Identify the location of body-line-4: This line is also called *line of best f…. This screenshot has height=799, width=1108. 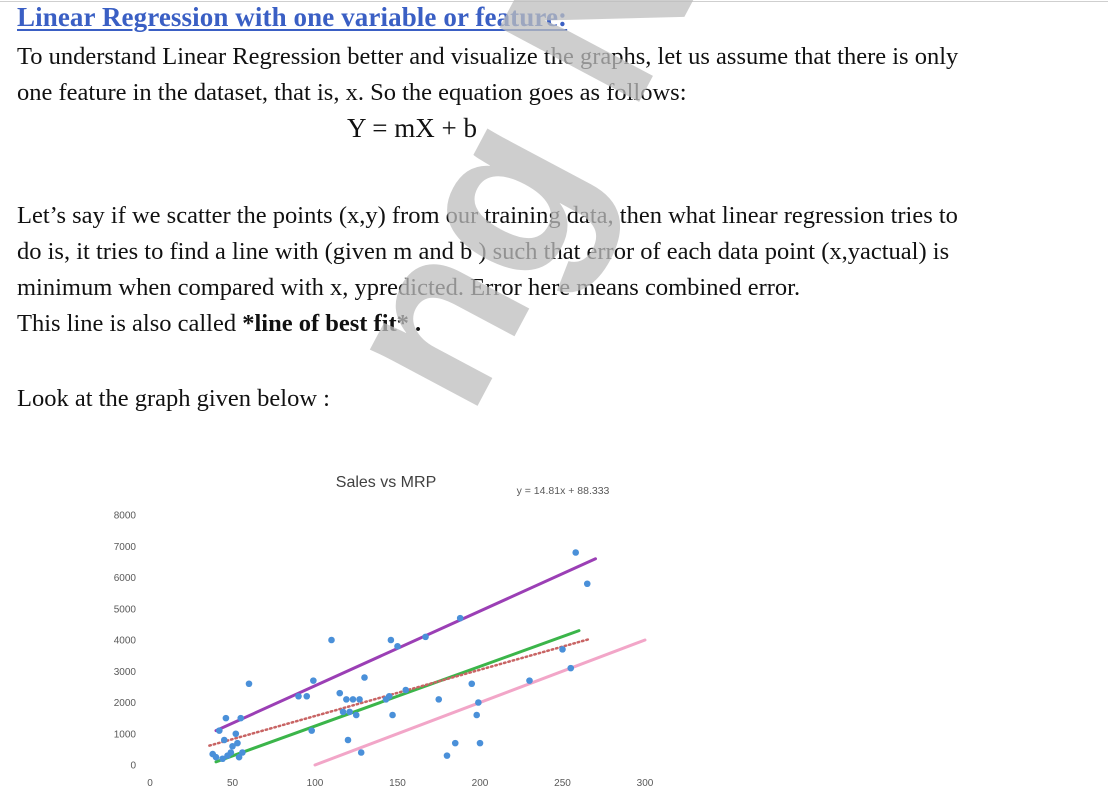
(487, 324).